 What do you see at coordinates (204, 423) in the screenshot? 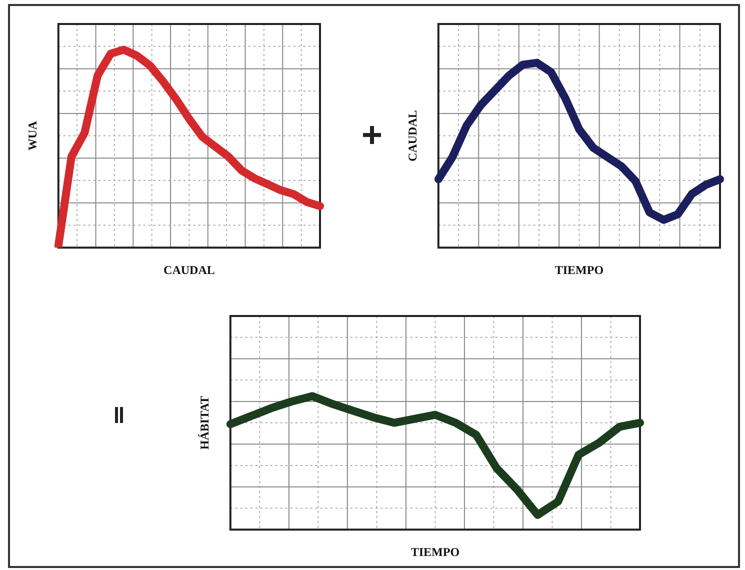
I see `y-axis-title: HÁBITAT` at bounding box center [204, 423].